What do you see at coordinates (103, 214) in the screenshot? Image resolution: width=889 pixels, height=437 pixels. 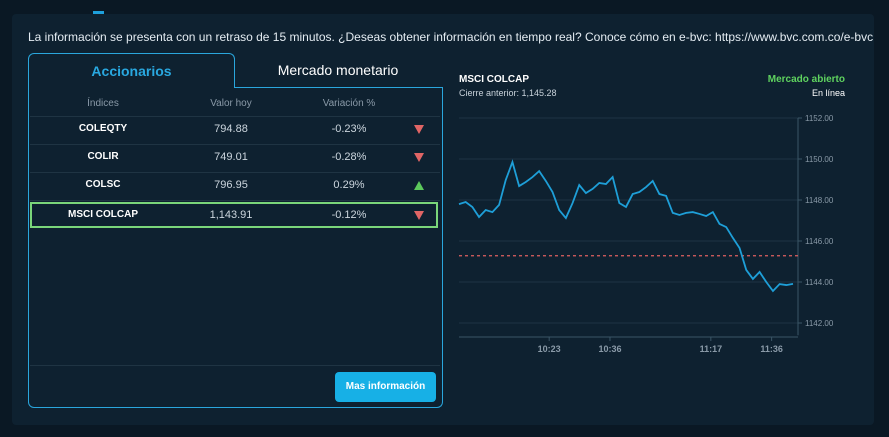 I see `table-cell: MSCI COLCAP` at bounding box center [103, 214].